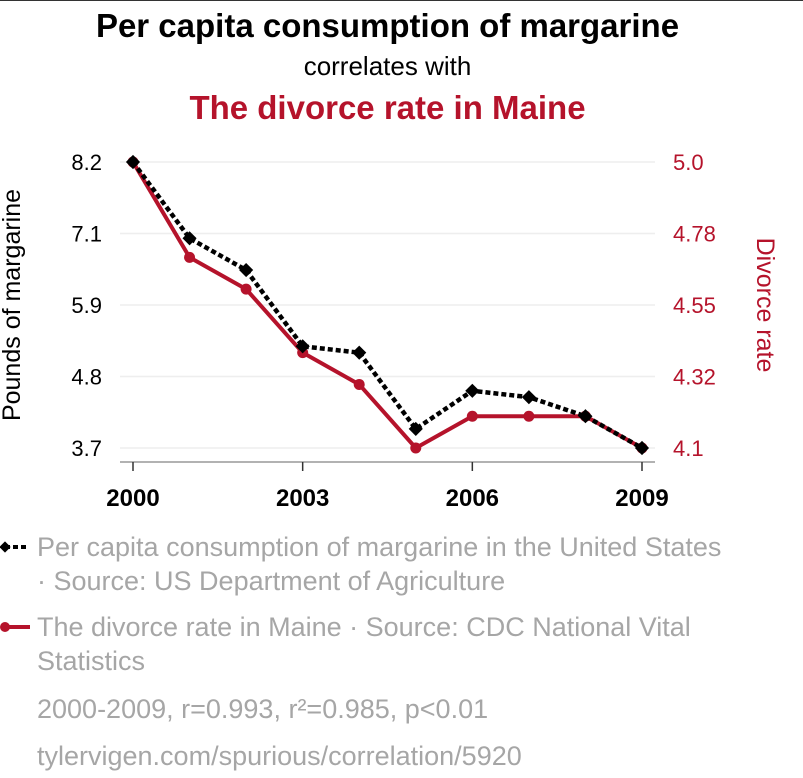  Describe the element at coordinates (688, 162) in the screenshot. I see `y-tick-label-right: 5.0` at that location.